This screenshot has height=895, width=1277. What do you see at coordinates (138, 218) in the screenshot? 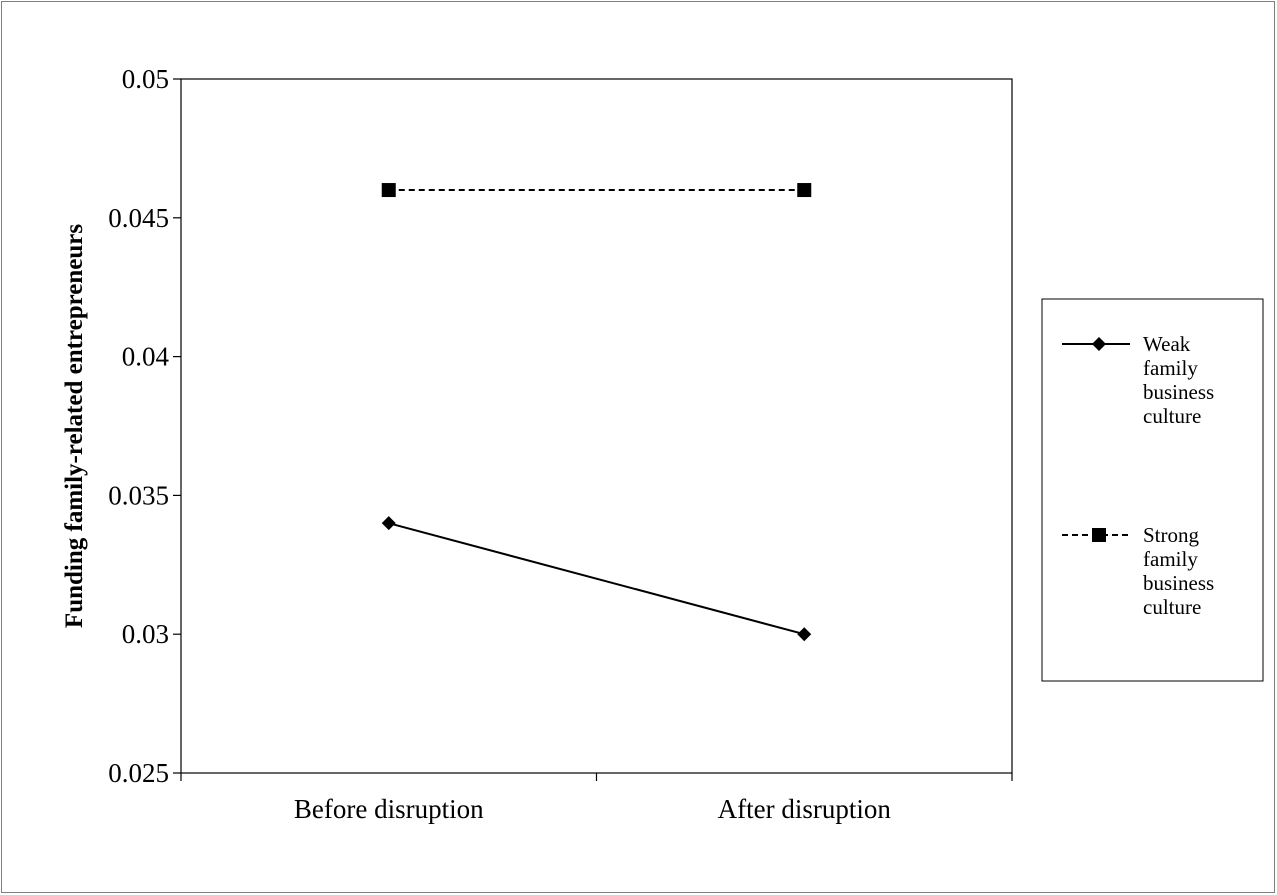
I see `y-tick-label: 0.045` at bounding box center [138, 218].